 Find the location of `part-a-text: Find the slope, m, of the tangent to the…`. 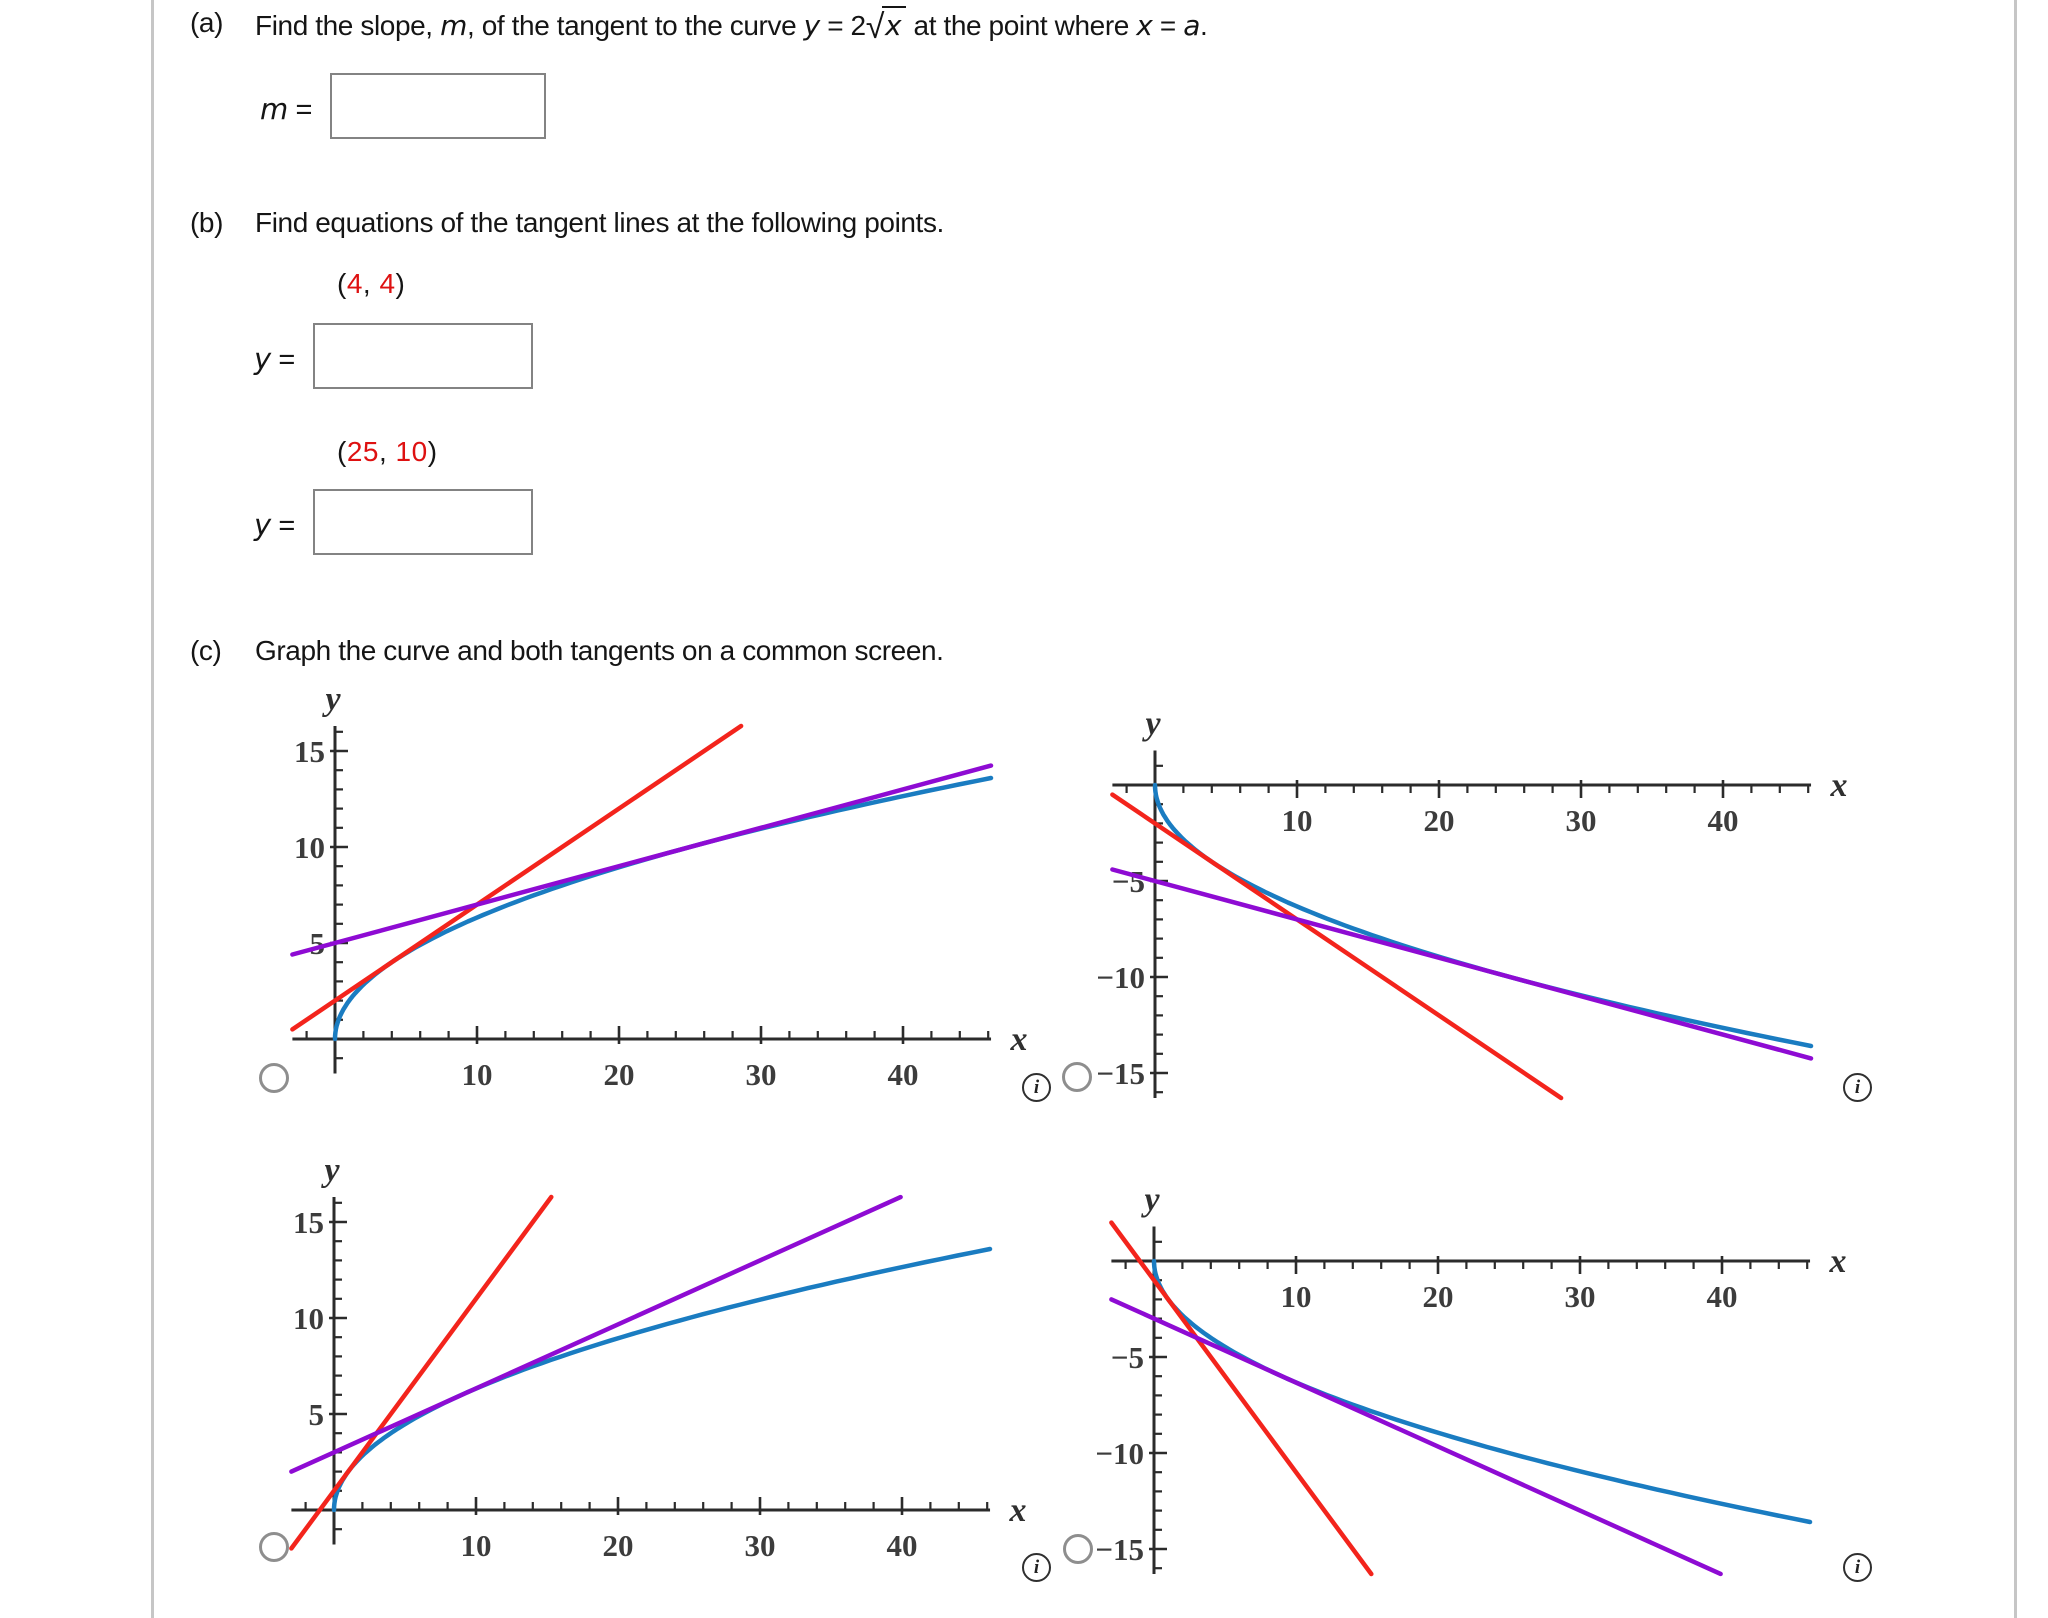

part-a-text: Find the slope, m, of the tangent to the… is located at coordinates (731, 26).